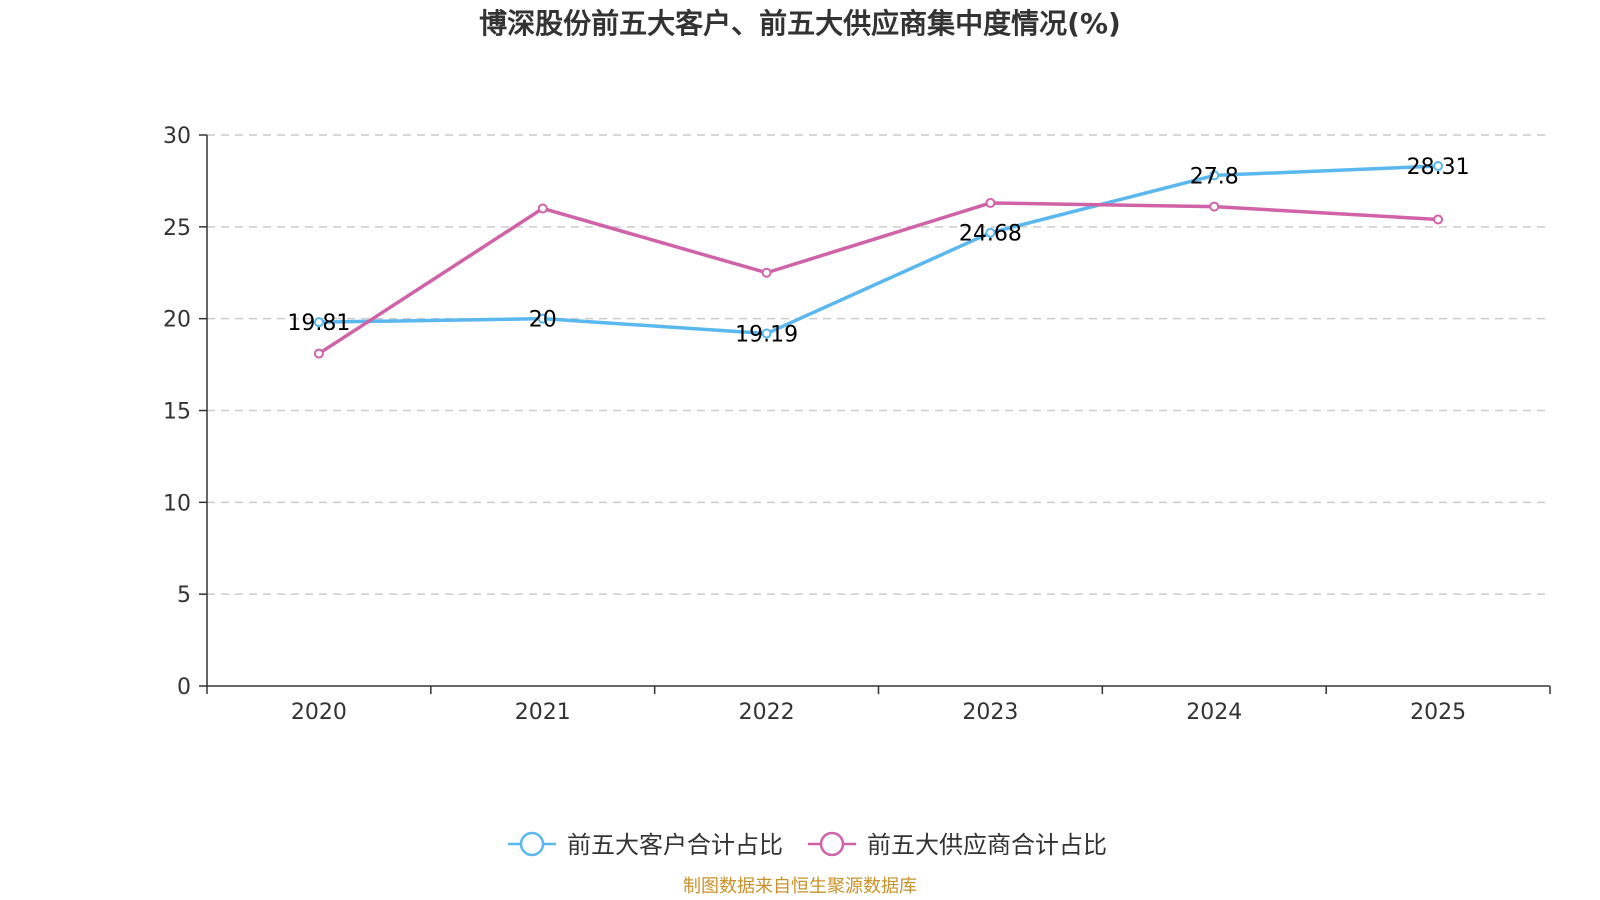  I want to click on y-tick-label: 0, so click(184, 687).